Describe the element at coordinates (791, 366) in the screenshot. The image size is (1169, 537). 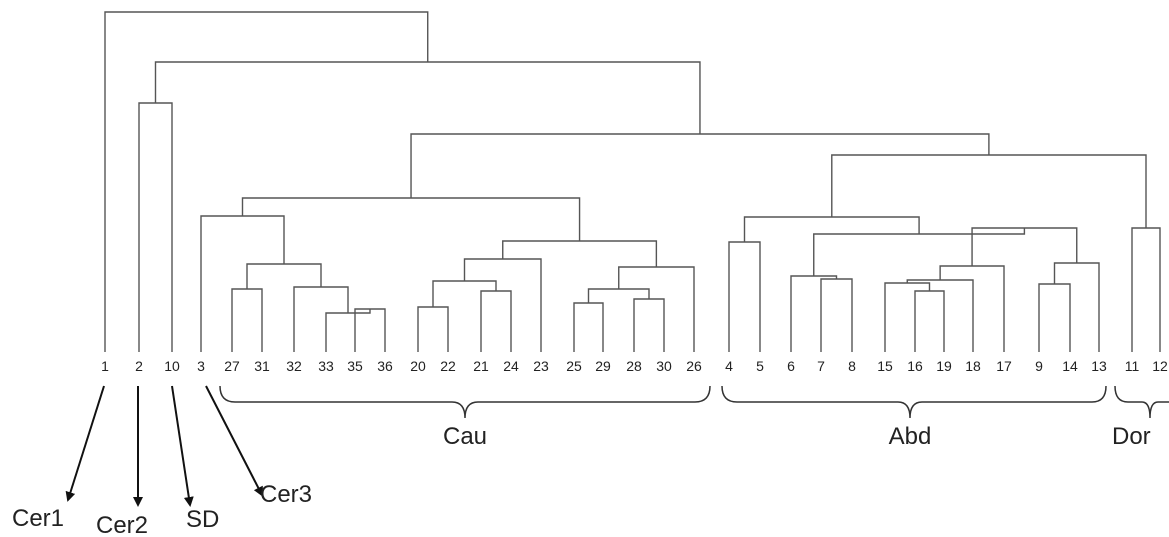
I see `leaf-label-6: 6` at that location.